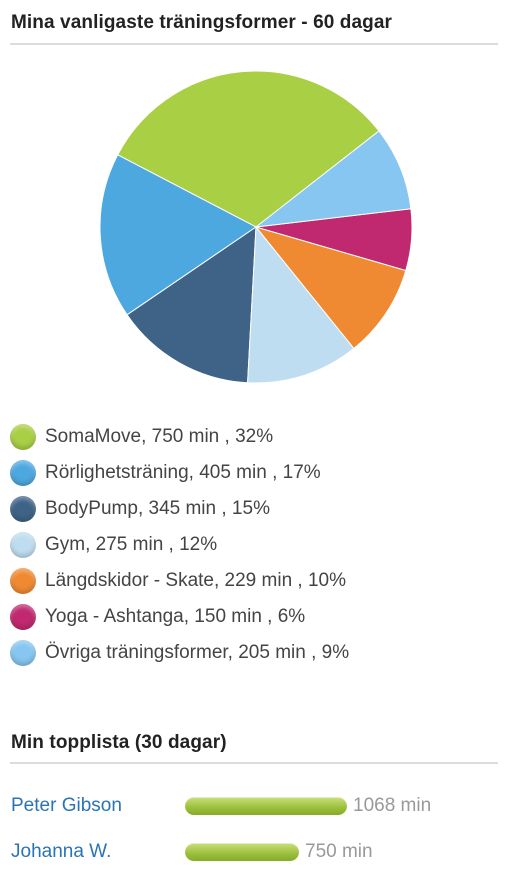 This screenshot has height=878, width=506. Describe the element at coordinates (119, 742) in the screenshot. I see `toplist-title: Min topplista (30 dagar)` at that location.